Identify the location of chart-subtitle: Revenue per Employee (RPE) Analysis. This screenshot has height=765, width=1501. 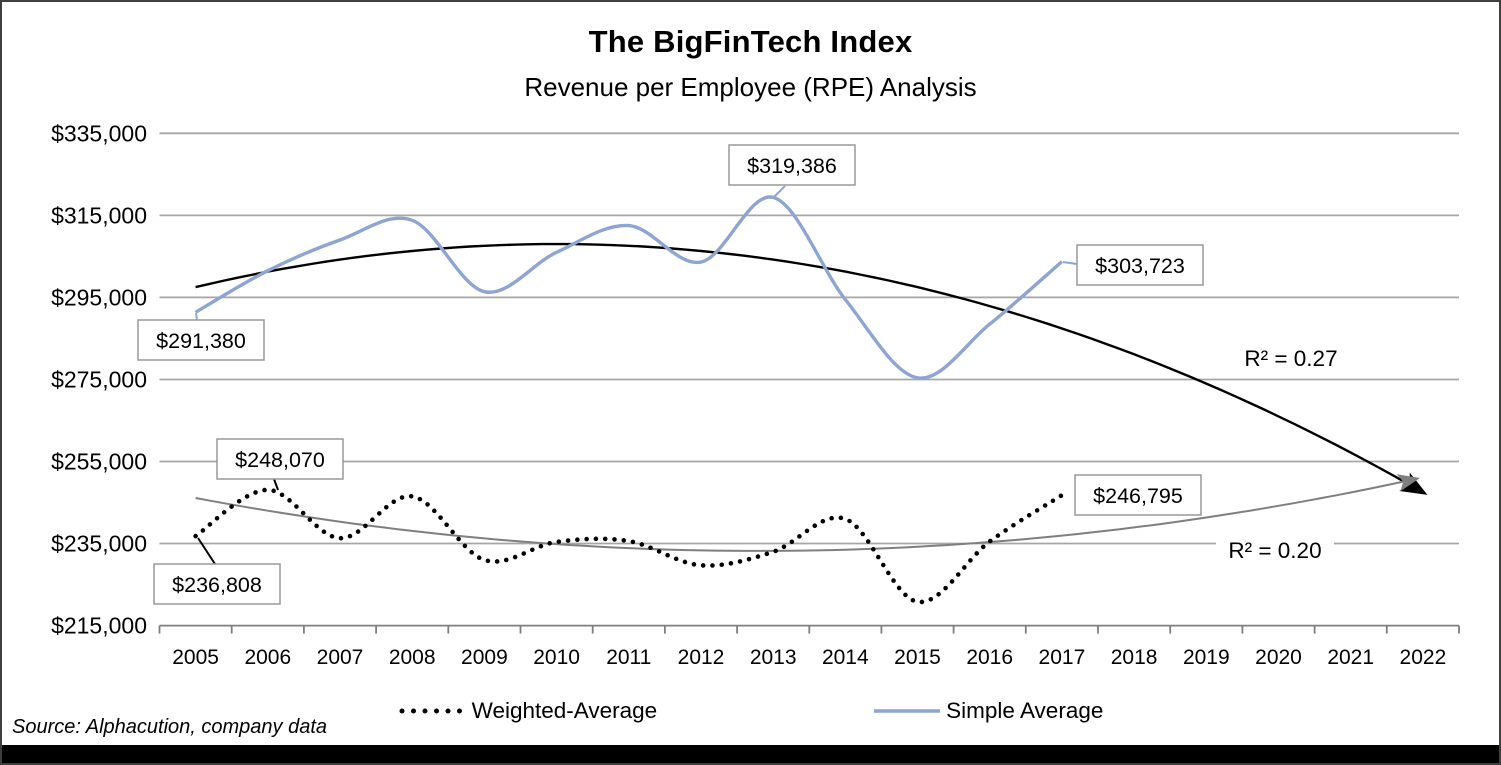
(750, 87).